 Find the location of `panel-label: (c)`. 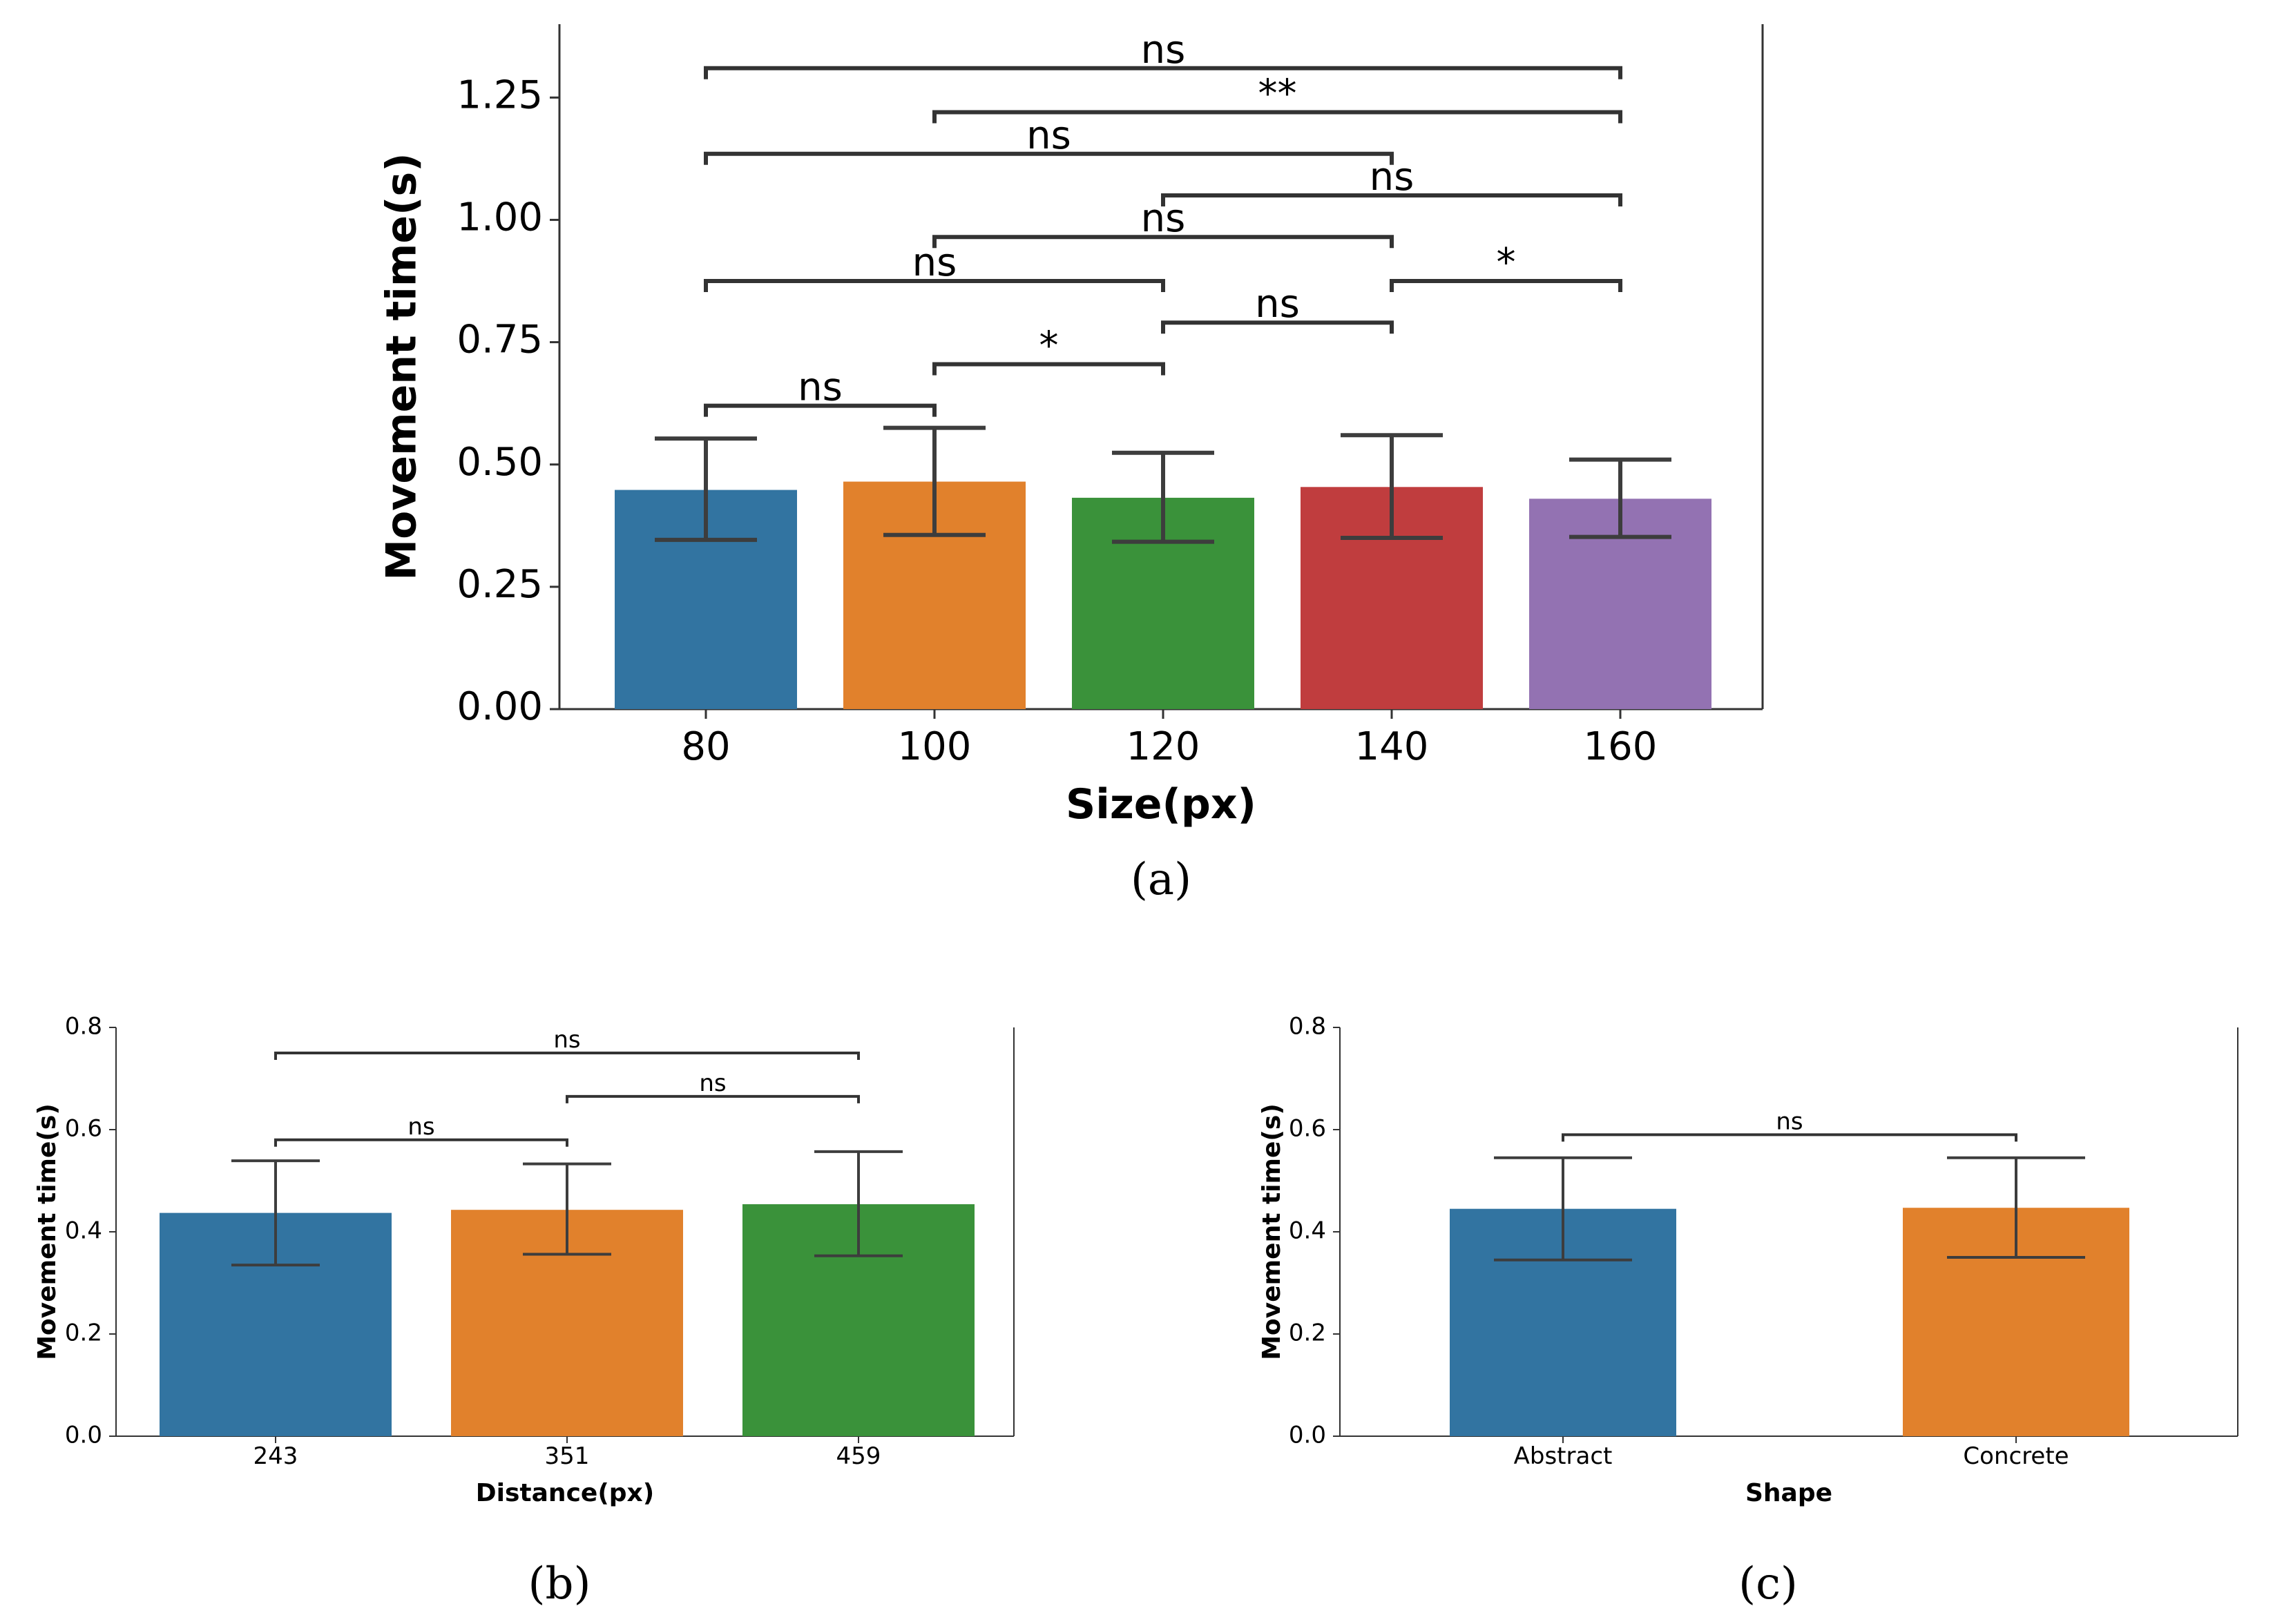

panel-label: (c) is located at coordinates (1768, 1584).